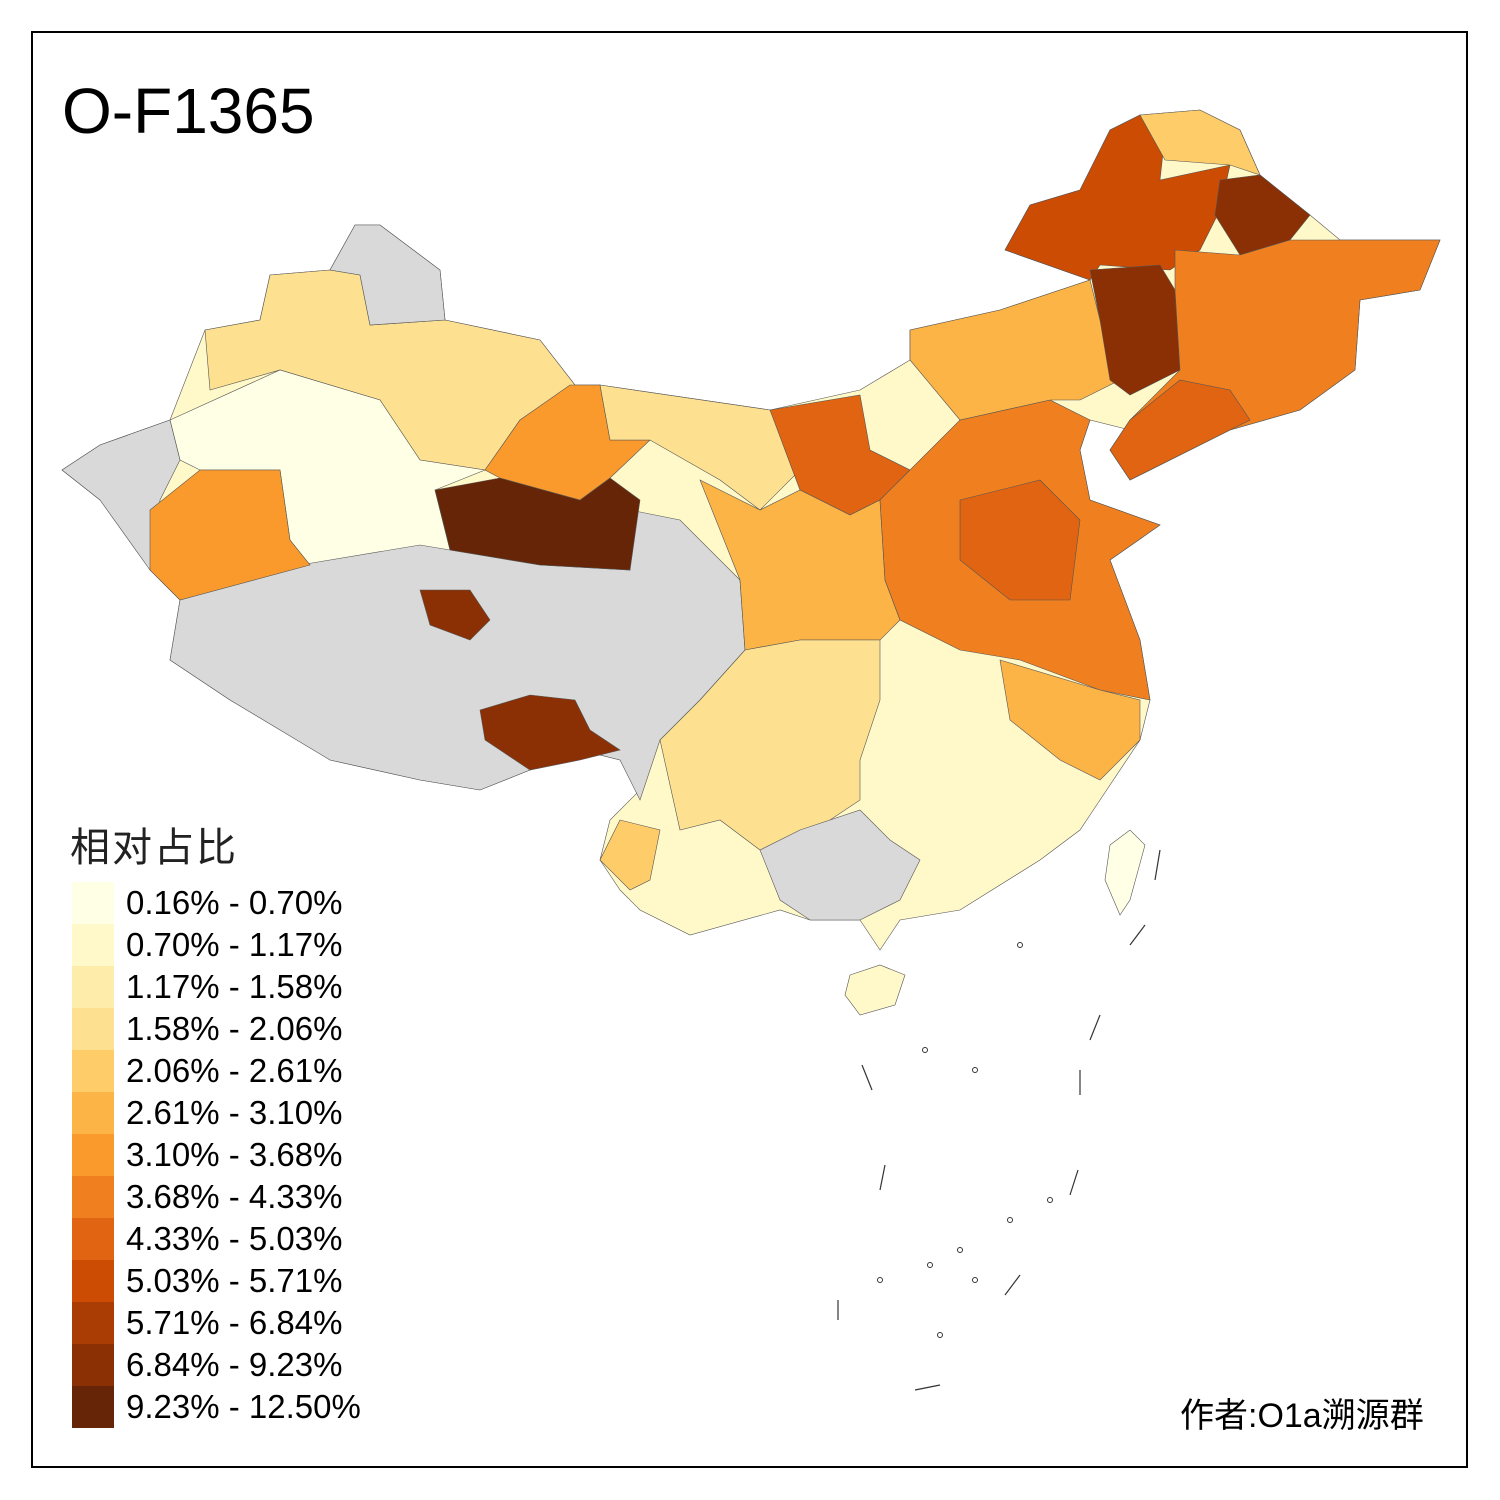  What do you see at coordinates (234, 944) in the screenshot?
I see `legend-label: 0.70% - 1.17%` at bounding box center [234, 944].